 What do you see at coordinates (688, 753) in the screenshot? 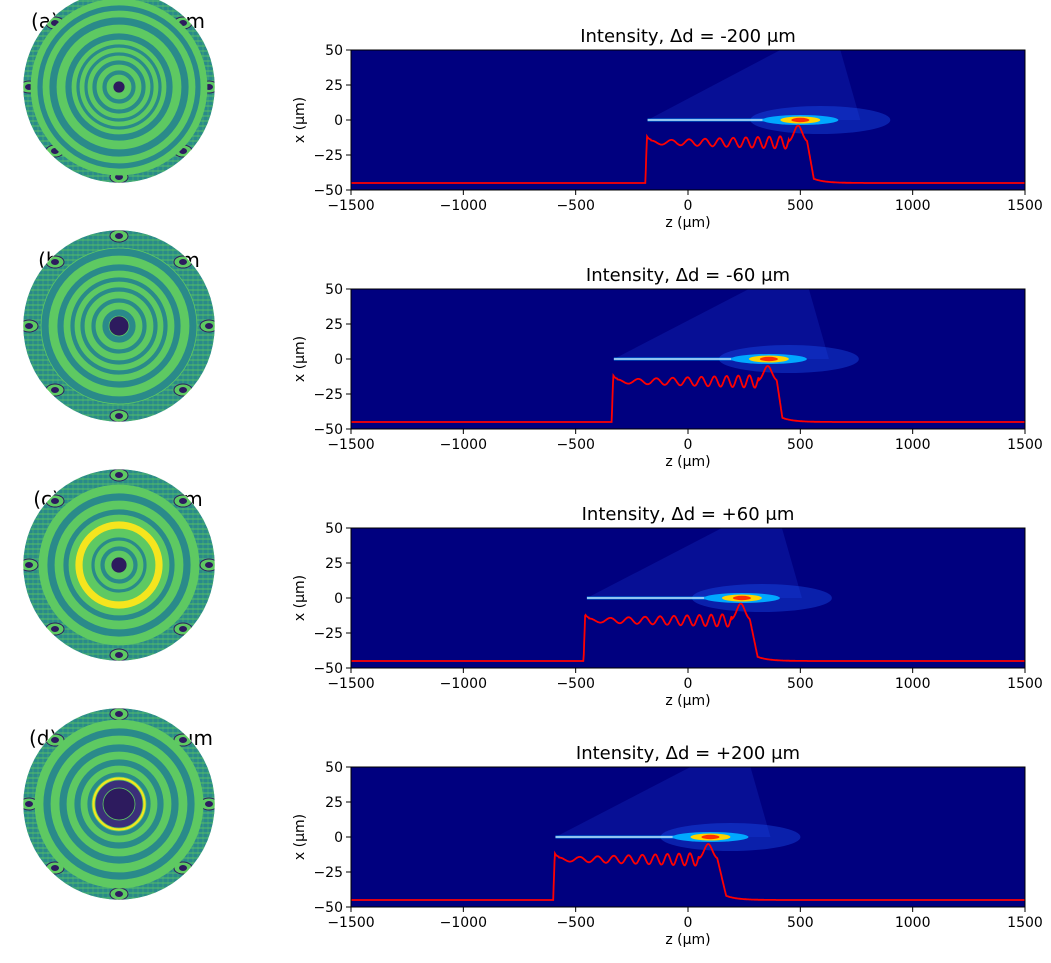
I see `chart-title: Intensity, Δd = +200 μm` at bounding box center [688, 753].